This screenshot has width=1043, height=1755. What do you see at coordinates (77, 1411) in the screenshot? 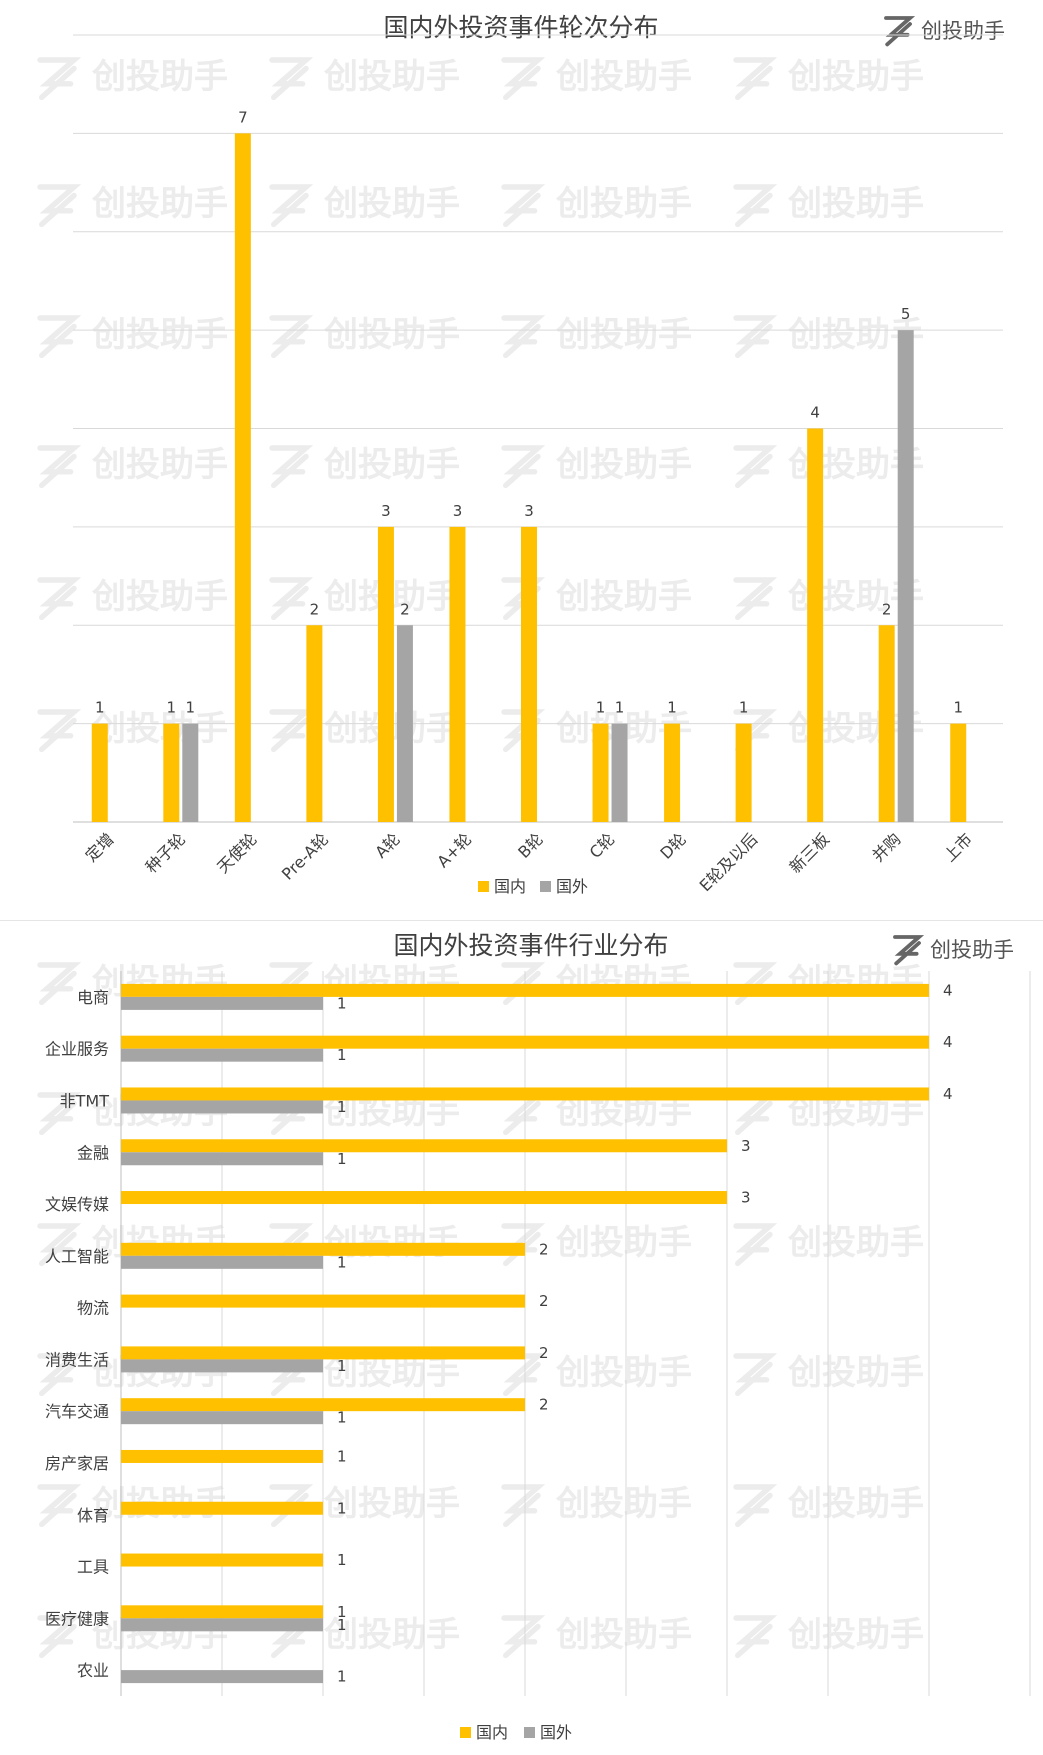
I see `y-tick-label: 汽车交通` at bounding box center [77, 1411].